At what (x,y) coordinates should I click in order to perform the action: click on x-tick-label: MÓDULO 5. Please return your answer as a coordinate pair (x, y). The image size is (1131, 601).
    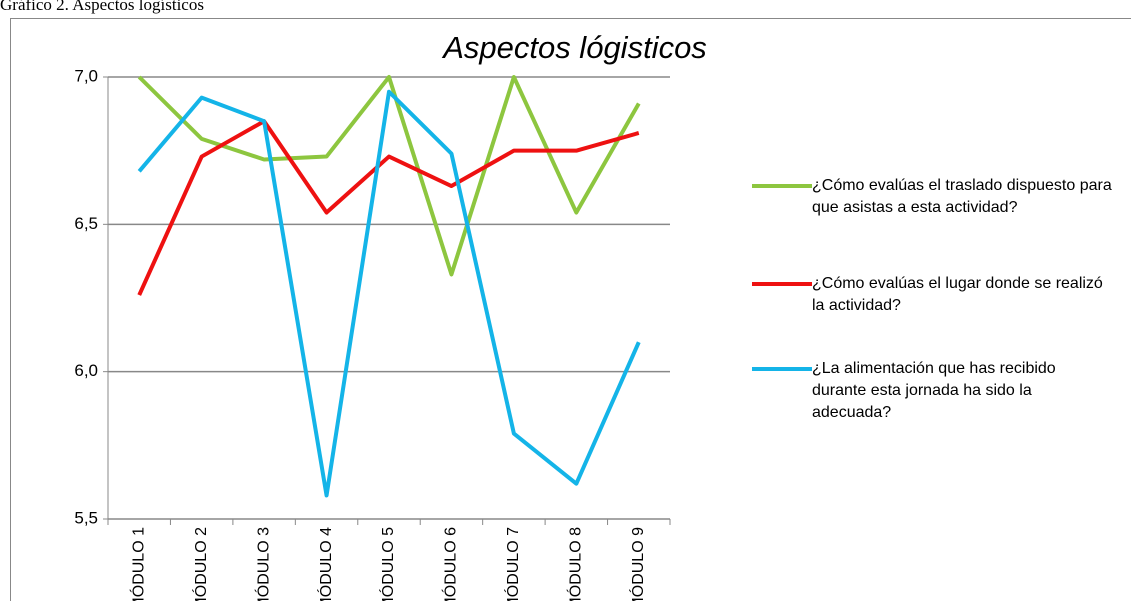
    Looking at the image, I should click on (387, 564).